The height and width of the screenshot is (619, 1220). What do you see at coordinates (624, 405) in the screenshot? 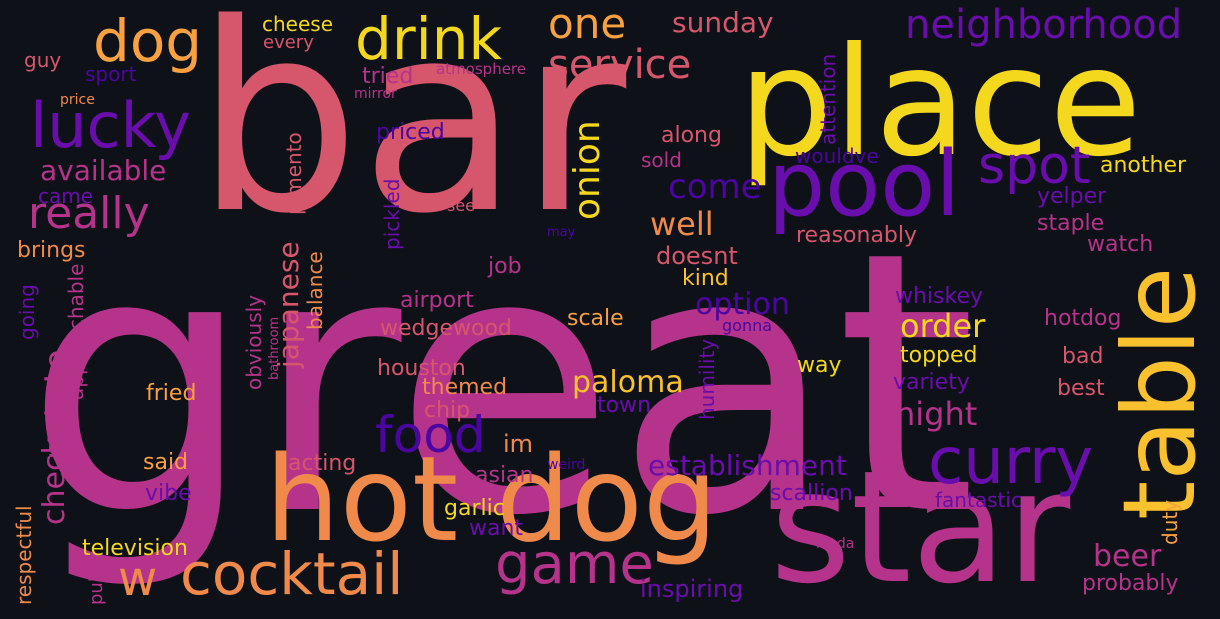
I see `word-town: town` at bounding box center [624, 405].